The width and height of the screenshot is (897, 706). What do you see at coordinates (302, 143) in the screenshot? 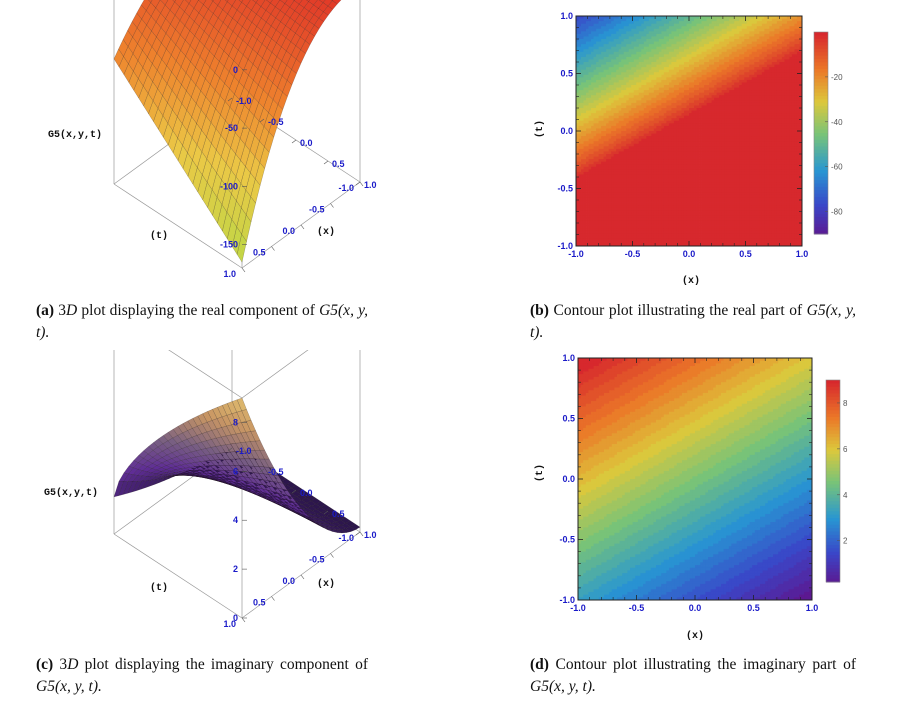
I see `surface-real-x-ticks: -1.0-0.50.00.51.0` at bounding box center [302, 143].